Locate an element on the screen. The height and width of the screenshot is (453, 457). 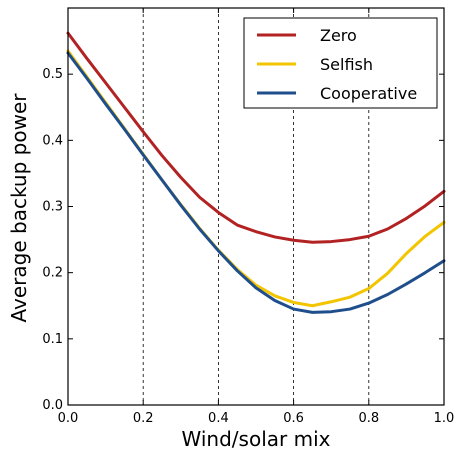
legend-label-selfish: Selfish is located at coordinates (346, 64).